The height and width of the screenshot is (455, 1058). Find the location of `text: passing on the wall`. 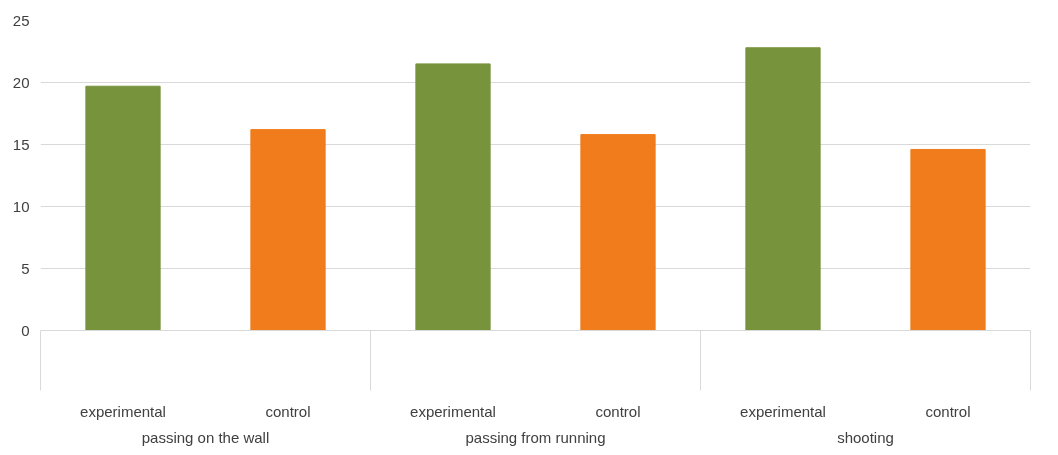

text: passing on the wall is located at coordinates (205, 437).